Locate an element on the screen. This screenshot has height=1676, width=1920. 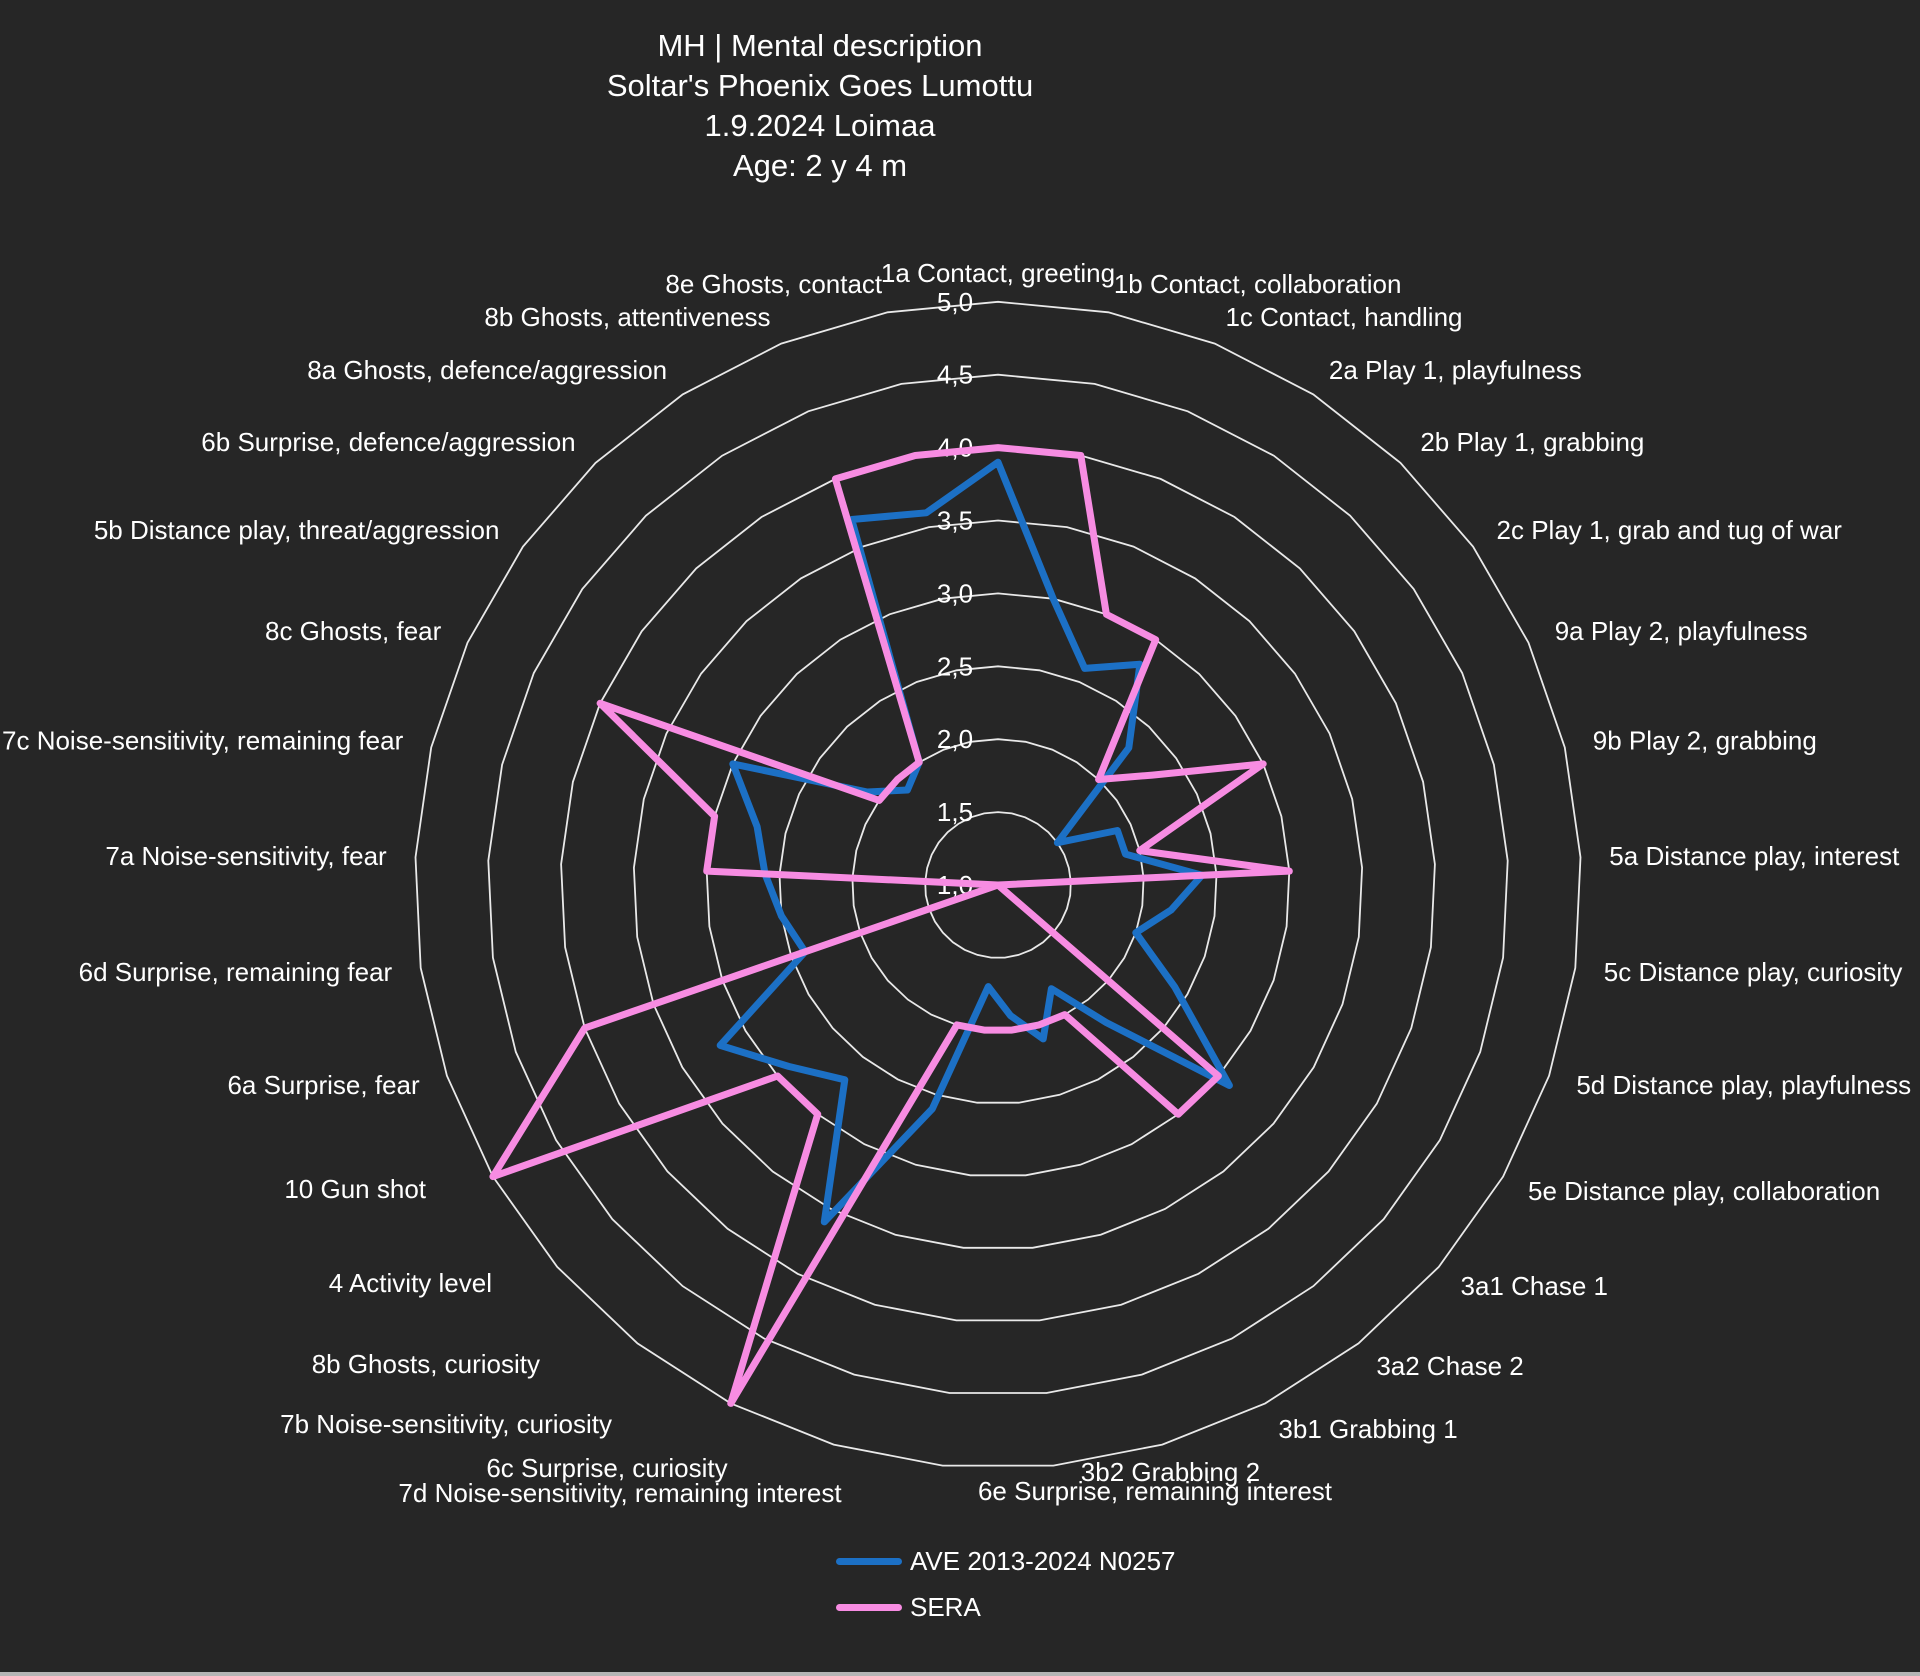
radial-tick-labels: 5,04,54,03,53,02,52,01,51,0 is located at coordinates (955, 593).